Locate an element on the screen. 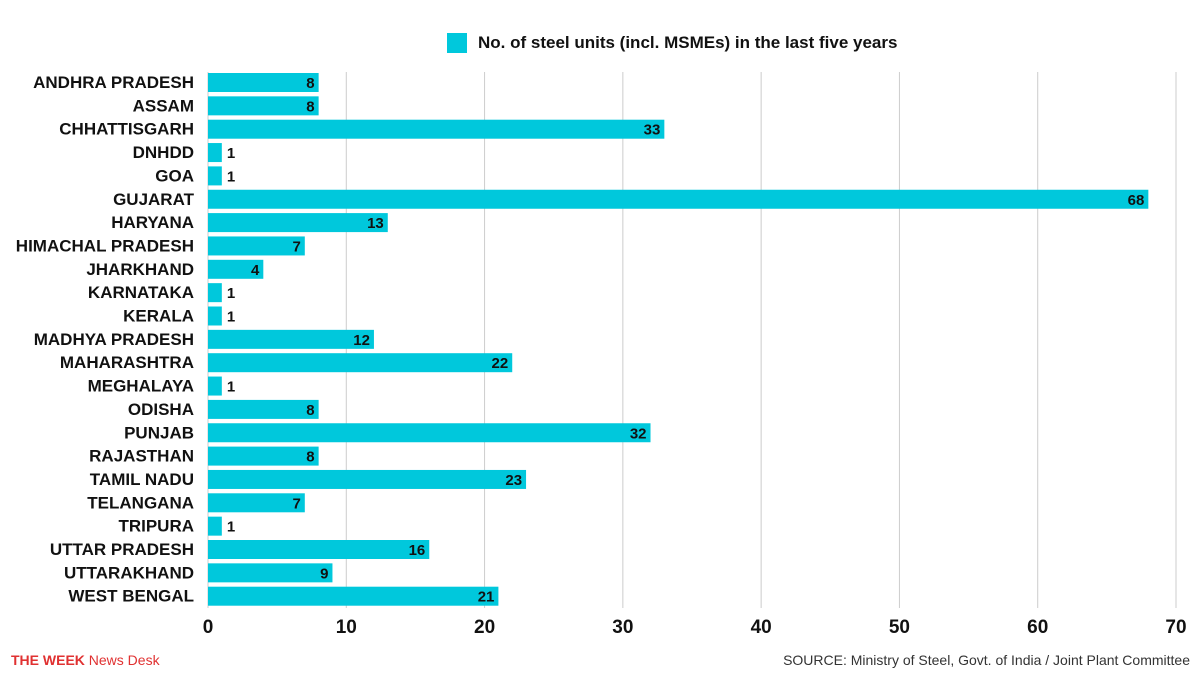  category-label: UTTAR PRADESH is located at coordinates (122, 549).